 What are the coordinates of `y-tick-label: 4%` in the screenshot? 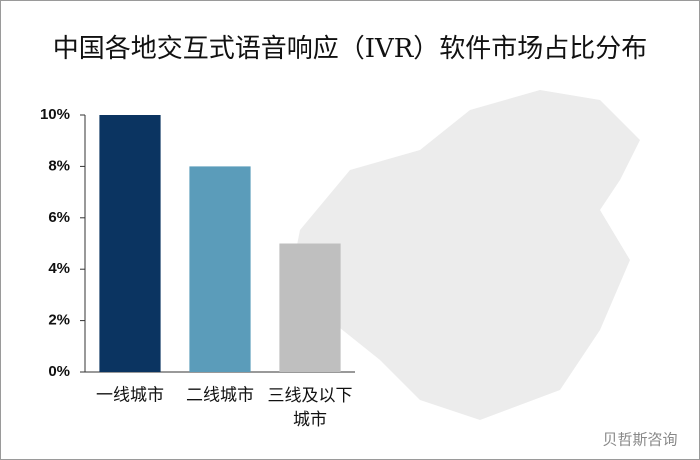 It's located at (59, 268).